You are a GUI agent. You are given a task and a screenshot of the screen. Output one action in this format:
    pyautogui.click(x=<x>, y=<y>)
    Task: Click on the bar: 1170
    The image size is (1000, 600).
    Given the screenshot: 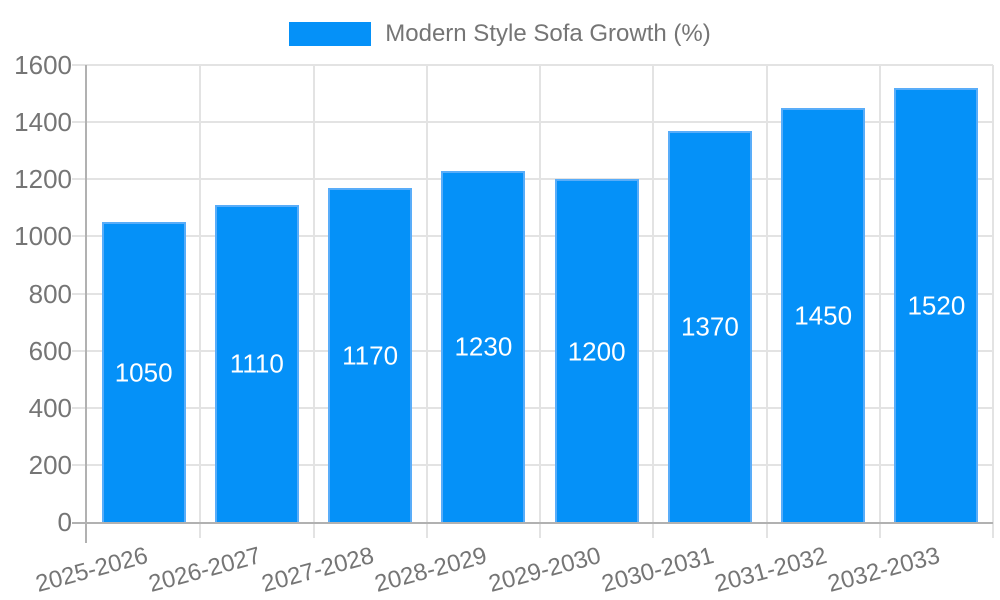 What is the action you would take?
    pyautogui.click(x=370, y=354)
    